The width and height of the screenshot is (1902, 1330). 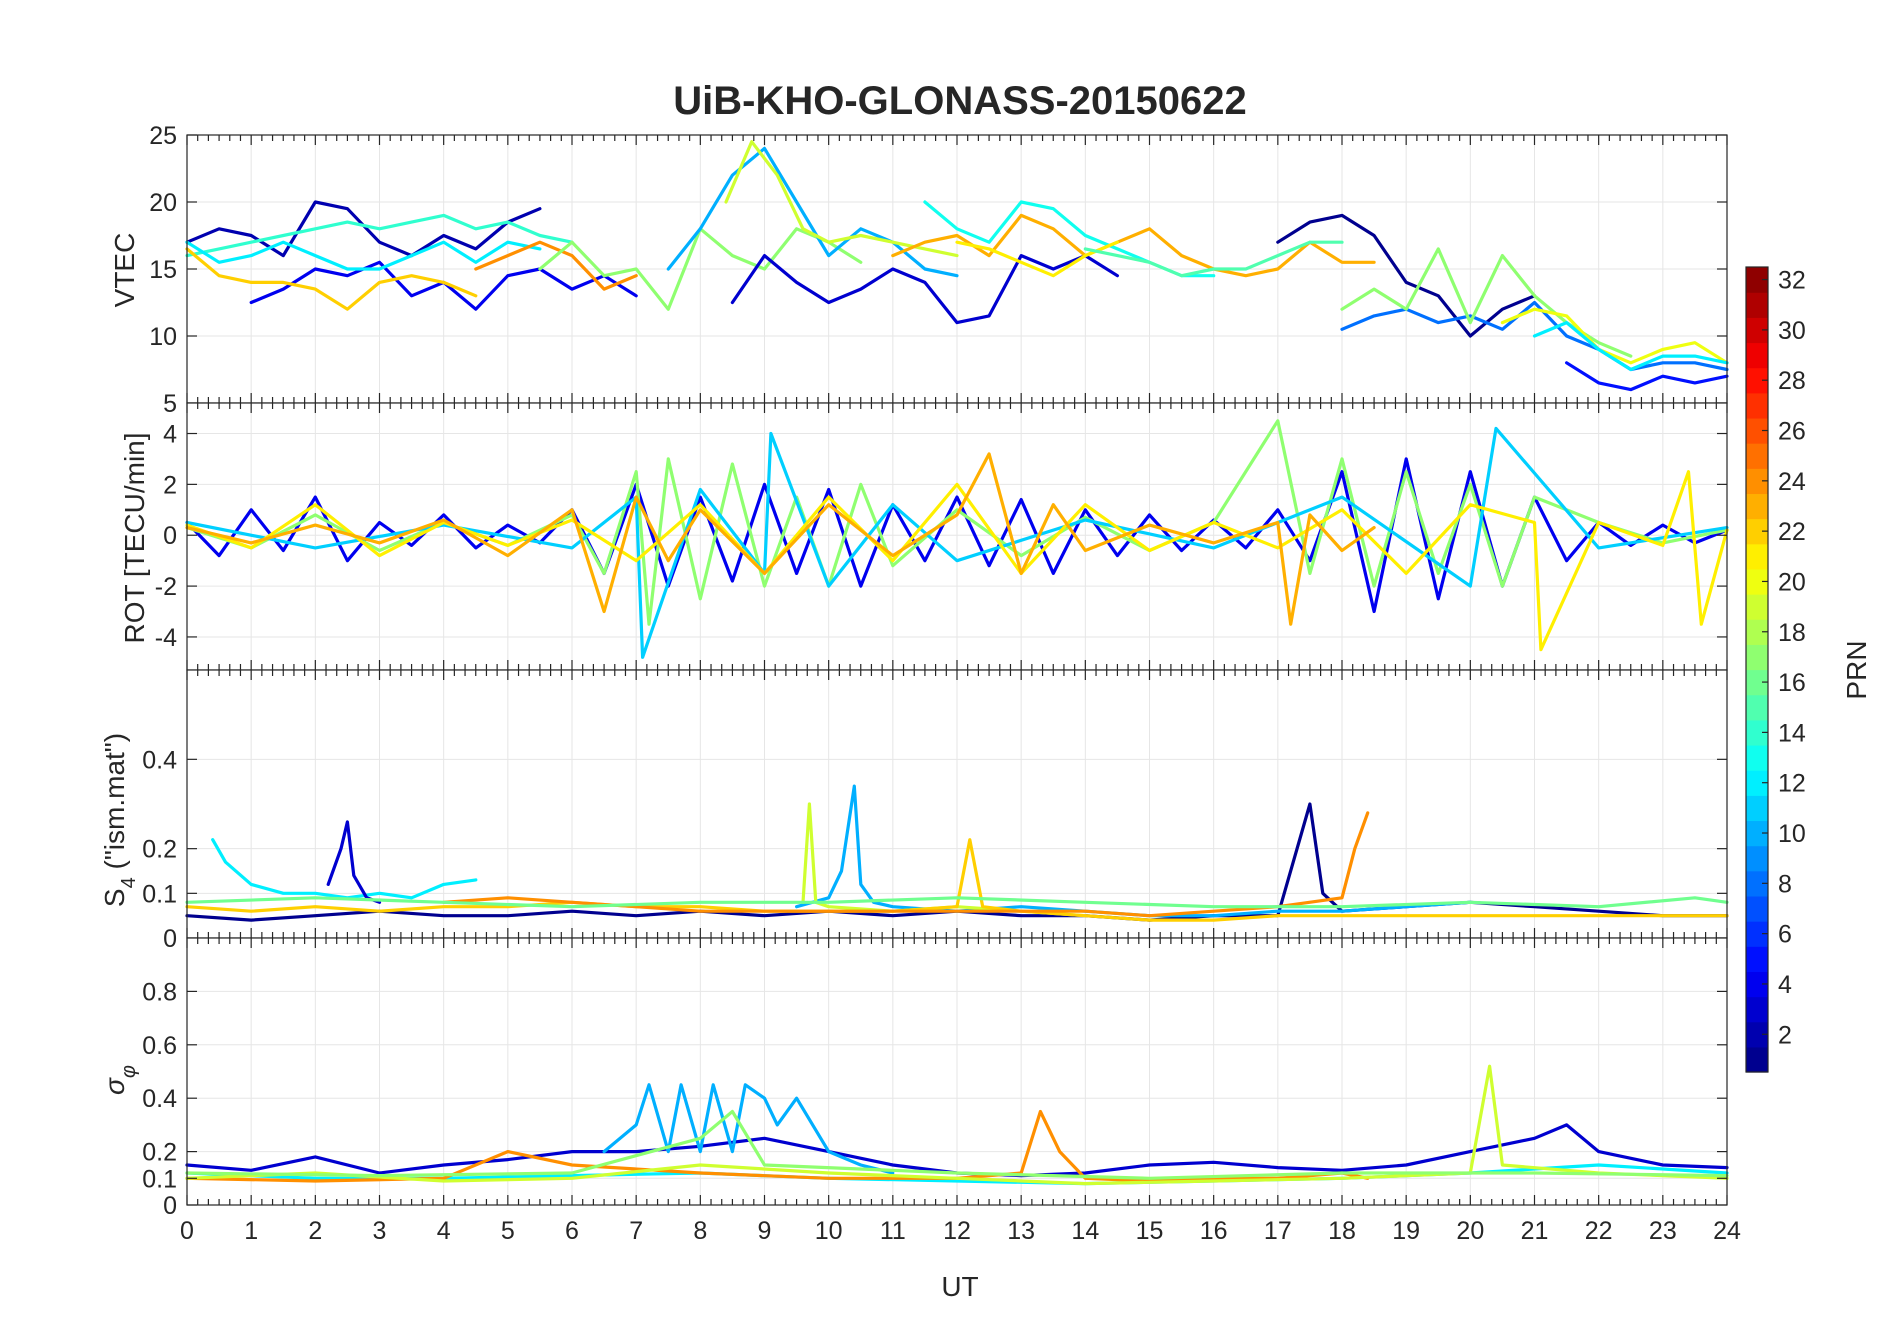 What do you see at coordinates (1470, 1231) in the screenshot?
I see `tick-label-x: 20` at bounding box center [1470, 1231].